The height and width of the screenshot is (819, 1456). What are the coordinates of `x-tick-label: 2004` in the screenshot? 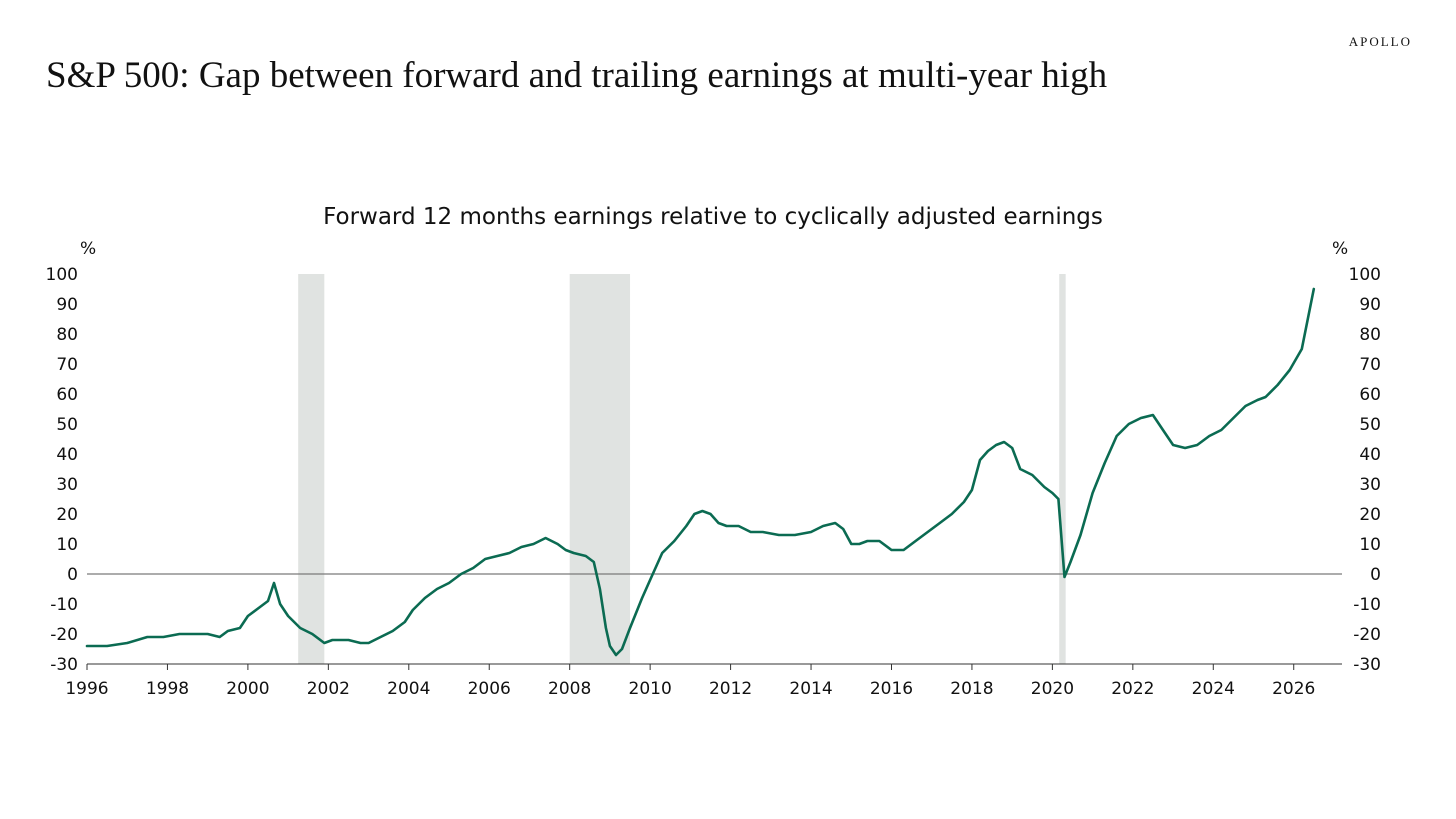 It's located at (408, 689).